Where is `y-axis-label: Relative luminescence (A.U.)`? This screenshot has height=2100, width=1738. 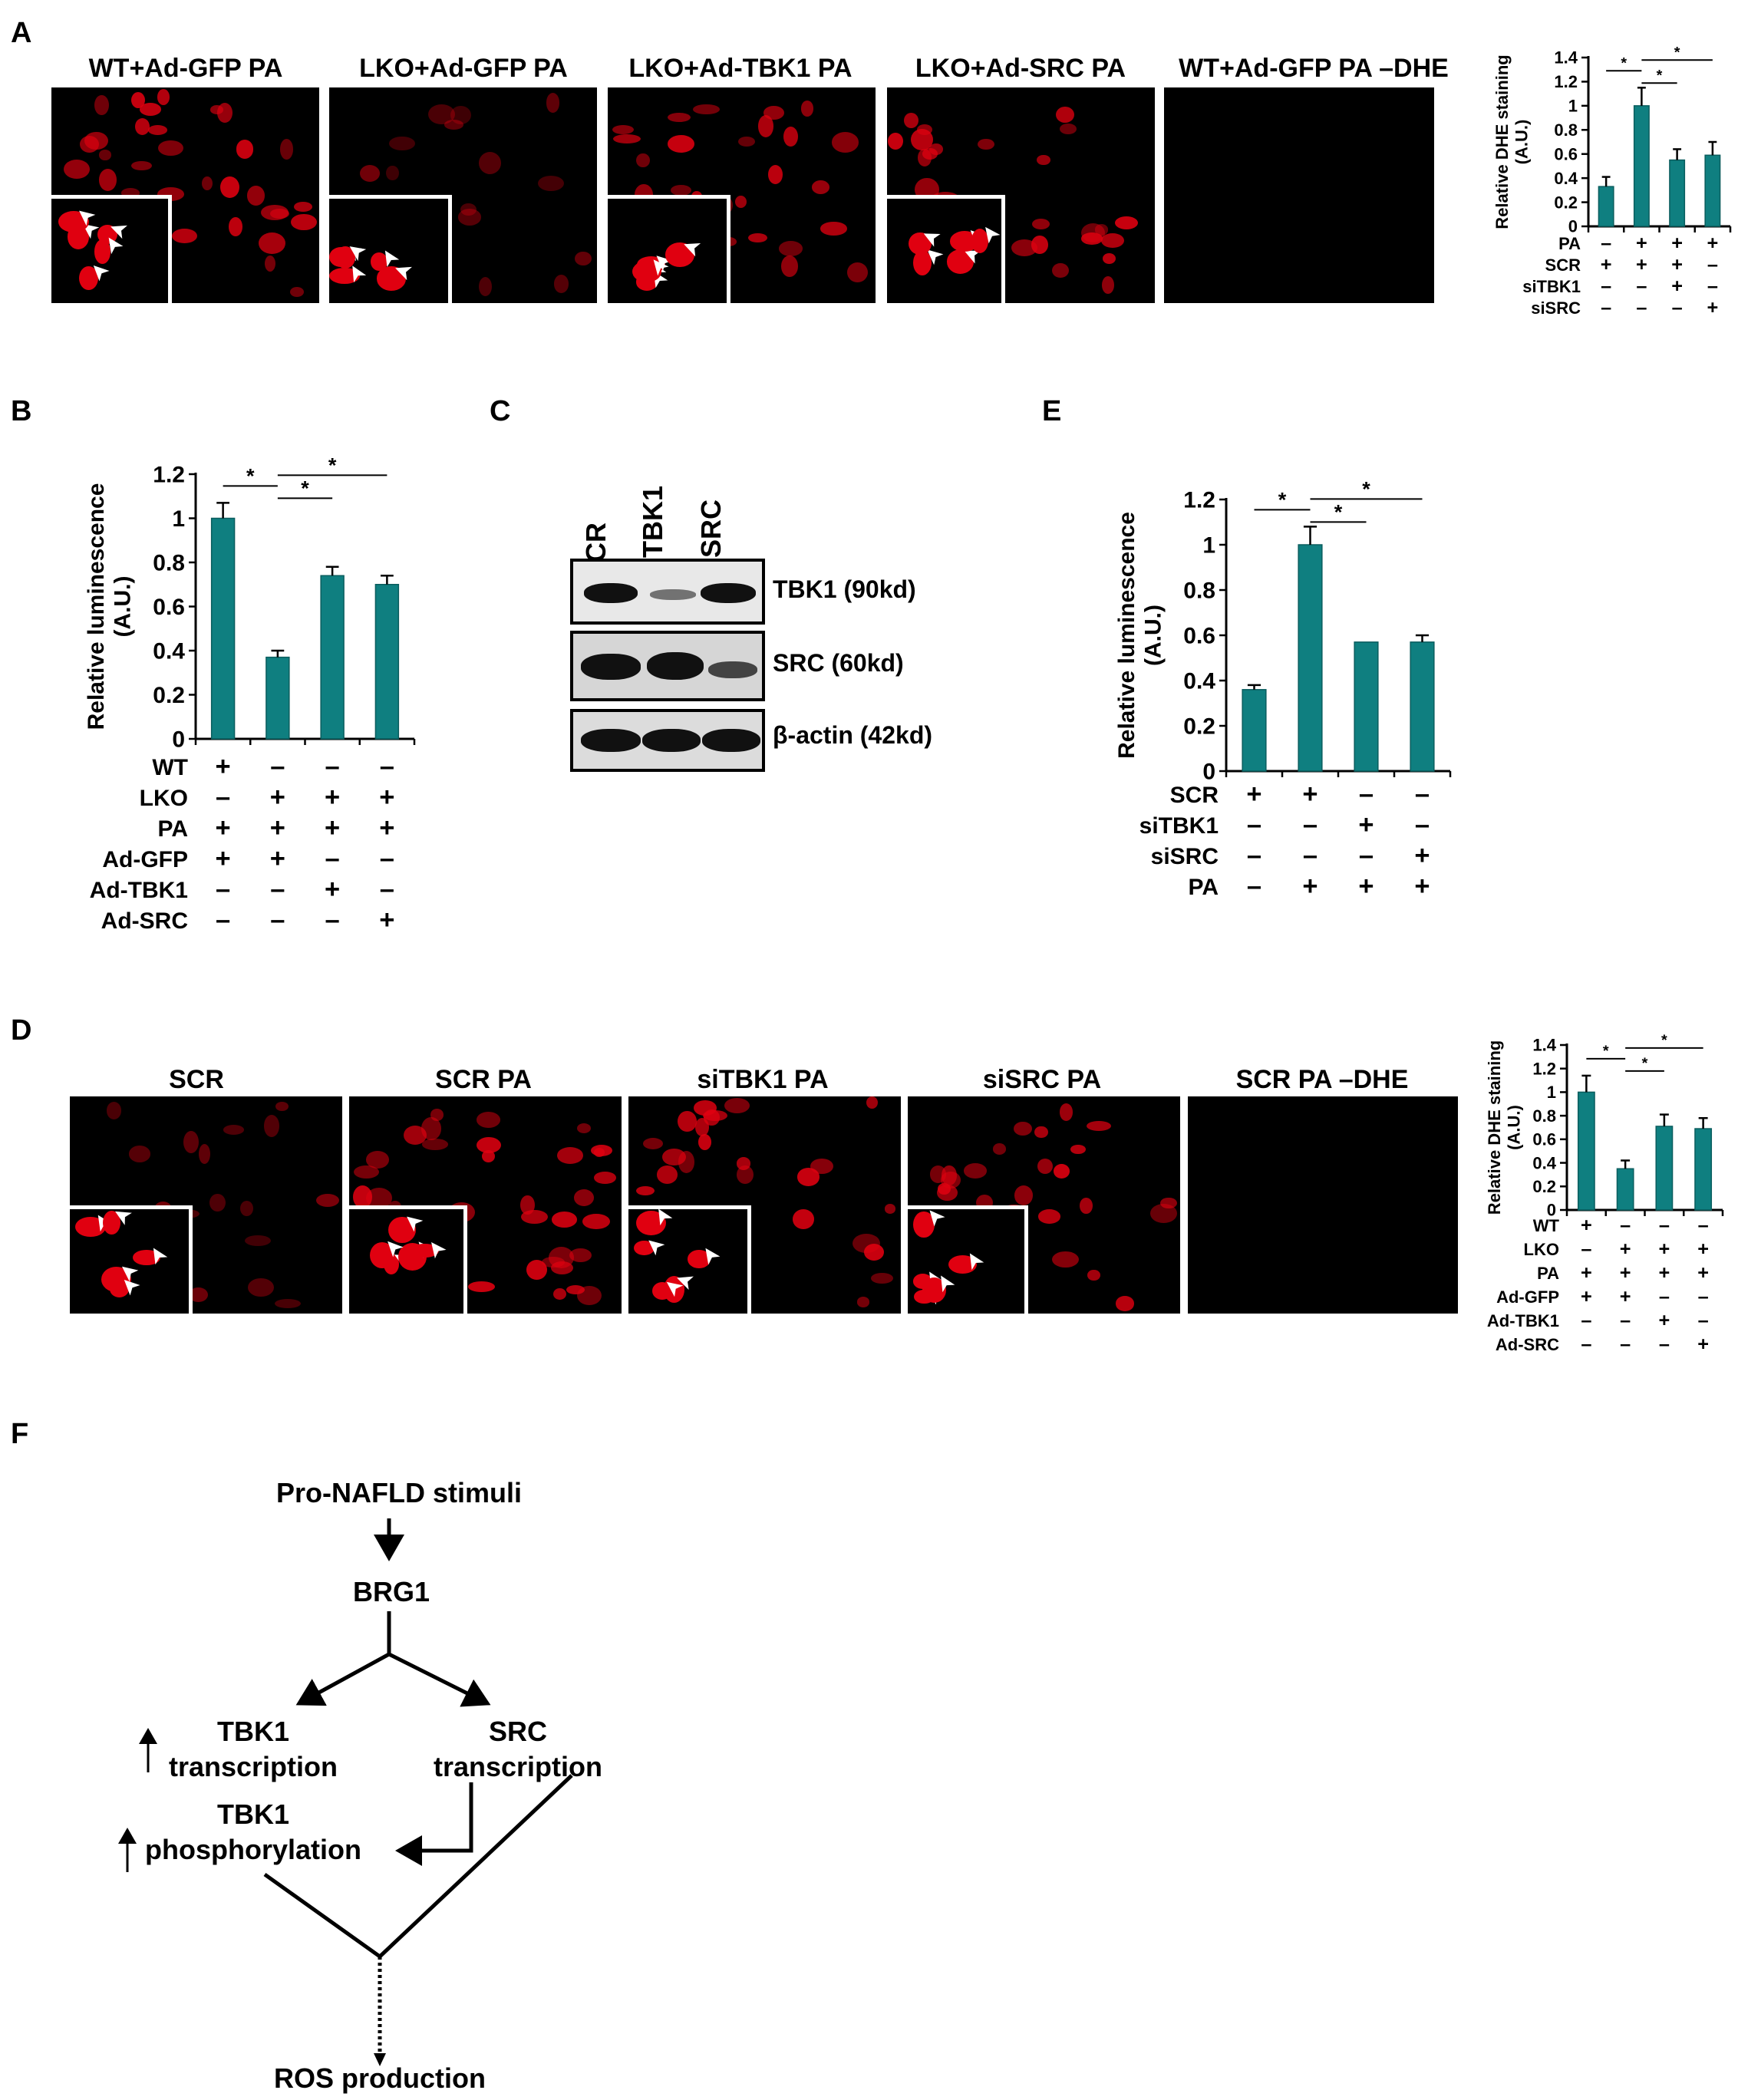
y-axis-label: Relative luminescence (A.U.) is located at coordinates (1140, 635).